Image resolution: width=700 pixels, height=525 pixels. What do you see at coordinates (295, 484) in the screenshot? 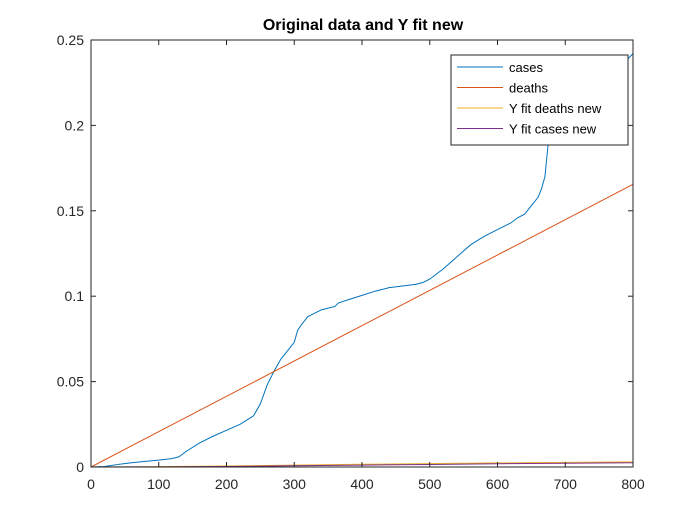
I see `x-tick-label: 300` at bounding box center [295, 484].